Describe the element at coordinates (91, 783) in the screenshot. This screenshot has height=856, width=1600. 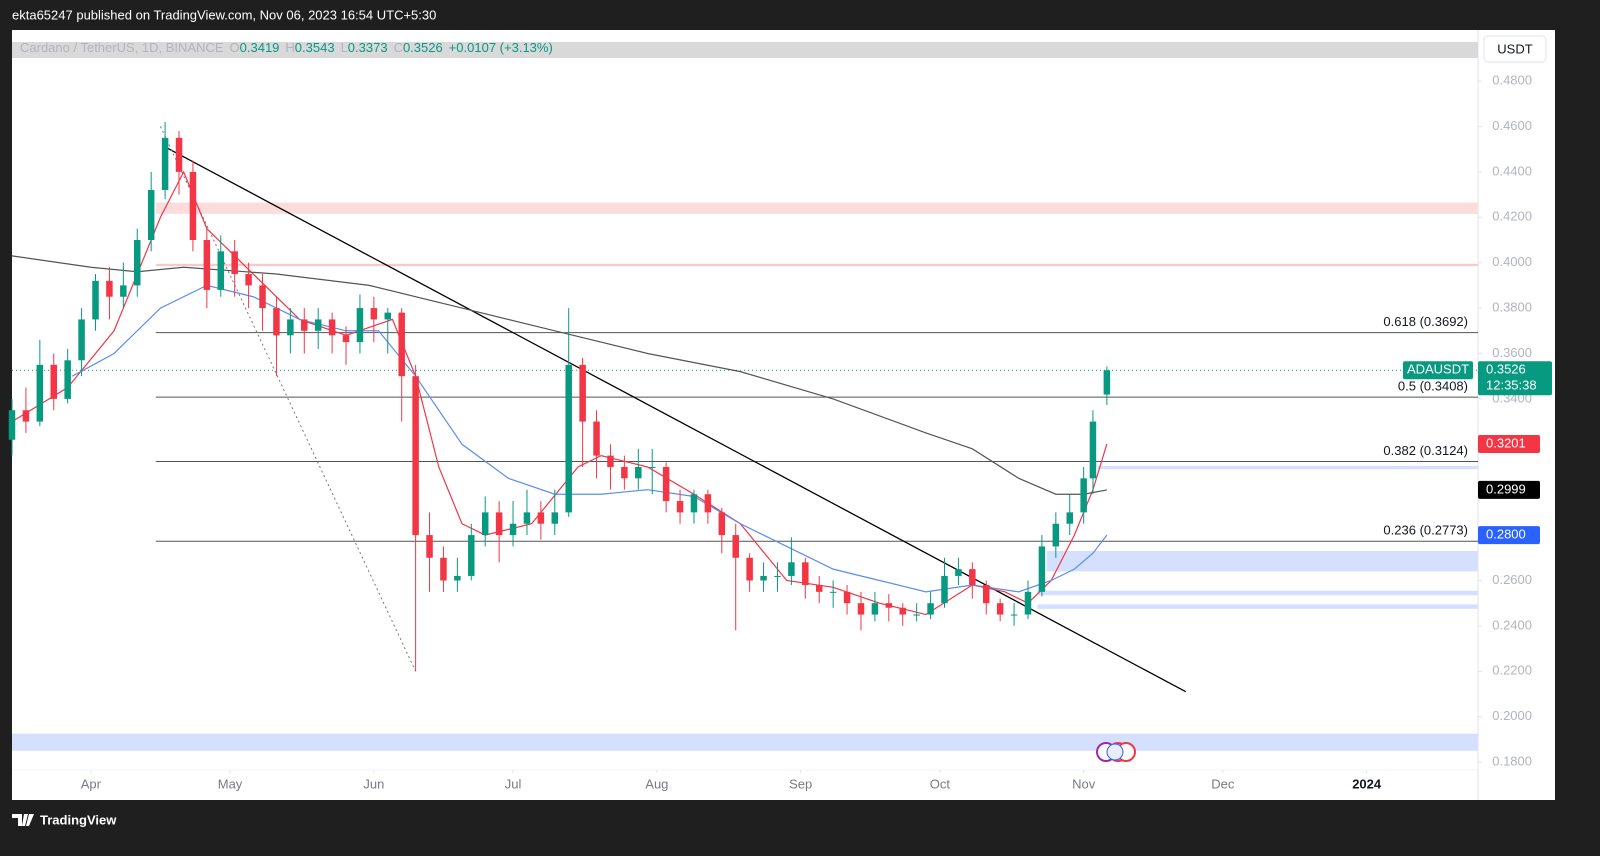
I see `x-tick-label: Apr` at that location.